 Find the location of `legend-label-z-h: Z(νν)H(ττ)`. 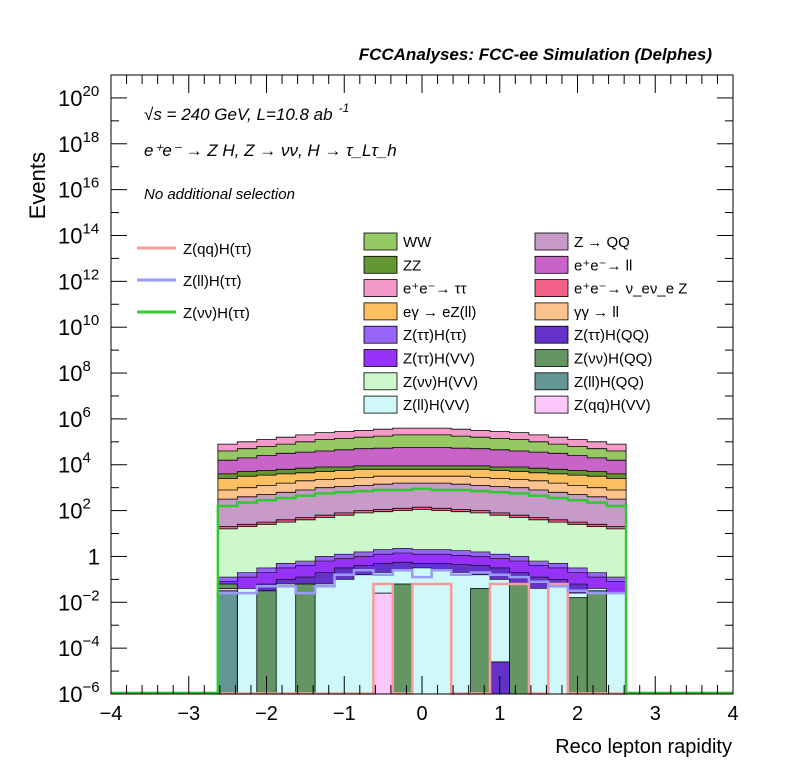

legend-label-z-h: Z(νν)H(ττ) is located at coordinates (216, 313).